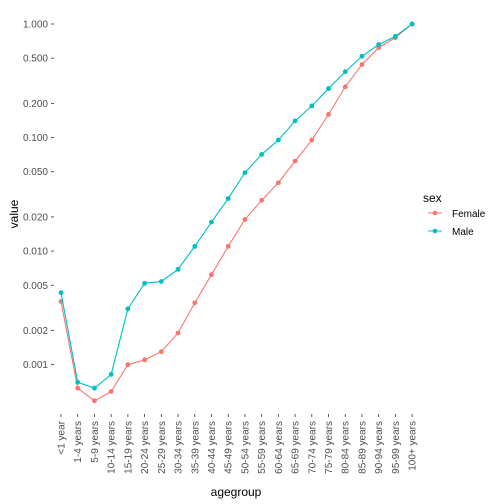 The width and height of the screenshot is (504, 504). Describe the element at coordinates (262, 447) in the screenshot. I see `x-tick-label: 55-59 years` at that location.